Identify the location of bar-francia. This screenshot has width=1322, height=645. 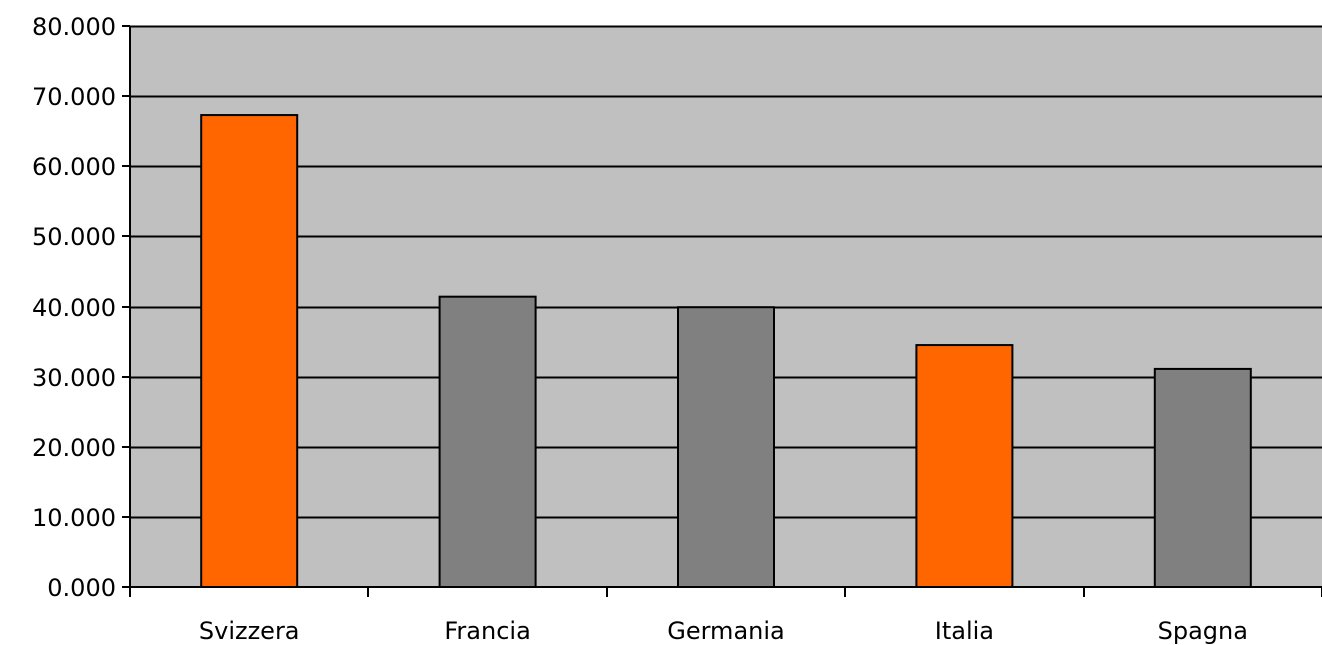
(487, 441).